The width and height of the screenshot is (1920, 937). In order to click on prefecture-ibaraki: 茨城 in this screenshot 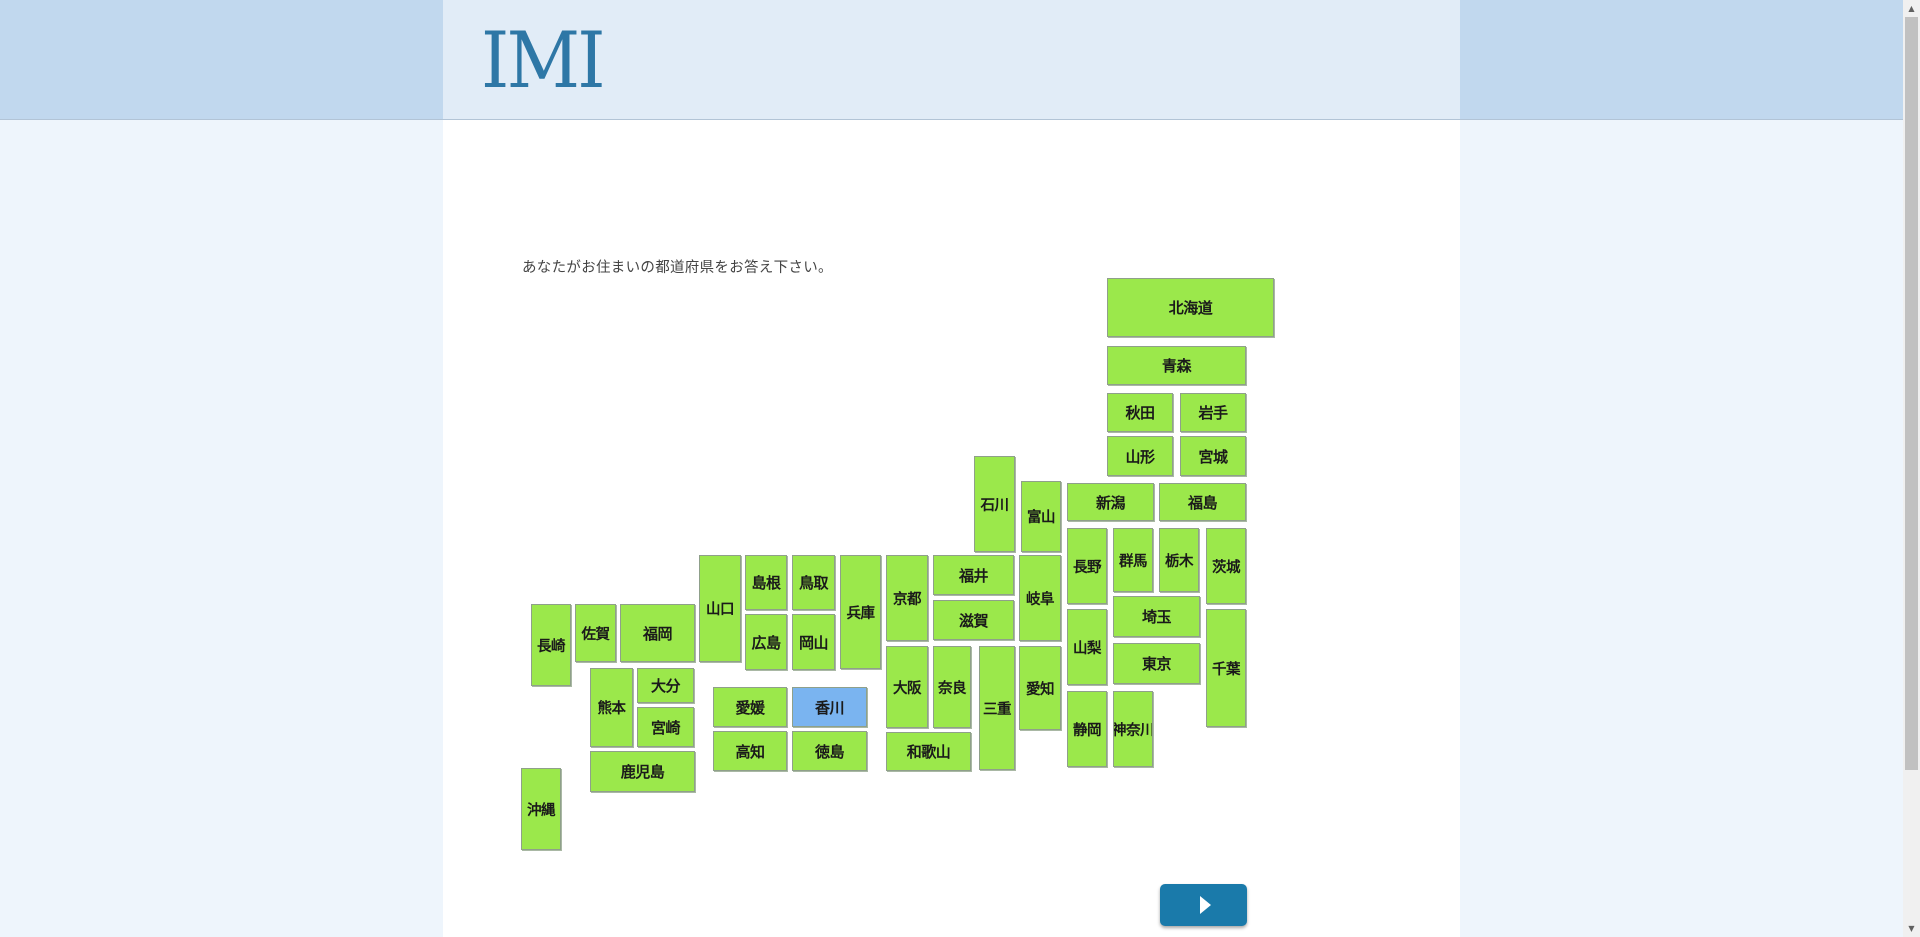, I will do `click(1226, 566)`.